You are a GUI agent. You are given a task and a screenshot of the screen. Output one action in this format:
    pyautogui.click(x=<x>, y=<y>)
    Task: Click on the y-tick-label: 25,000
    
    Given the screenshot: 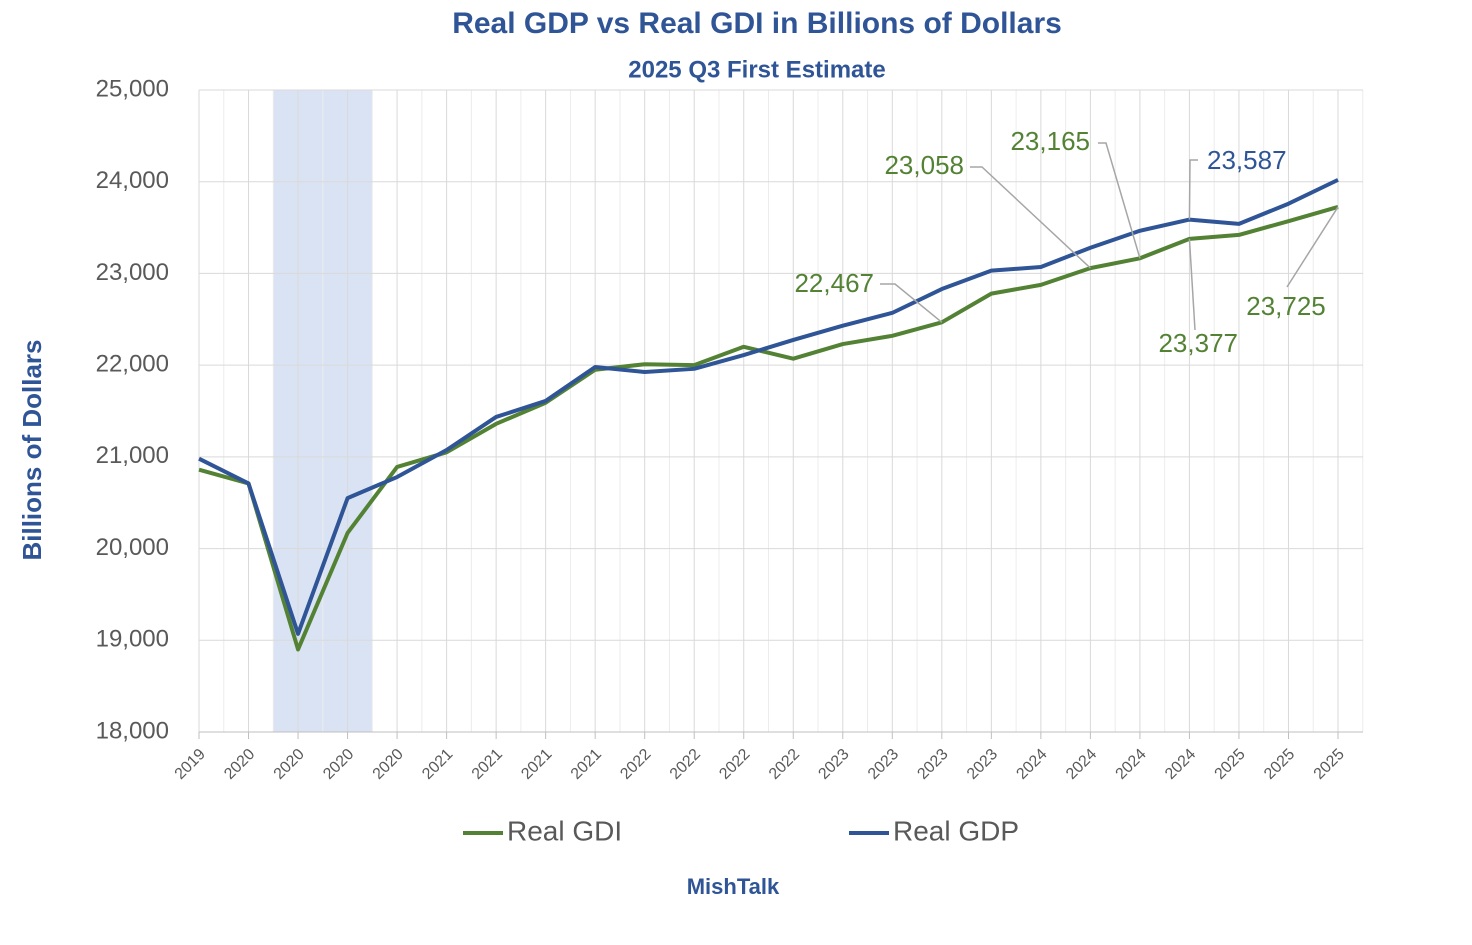 What is the action you would take?
    pyautogui.click(x=132, y=88)
    